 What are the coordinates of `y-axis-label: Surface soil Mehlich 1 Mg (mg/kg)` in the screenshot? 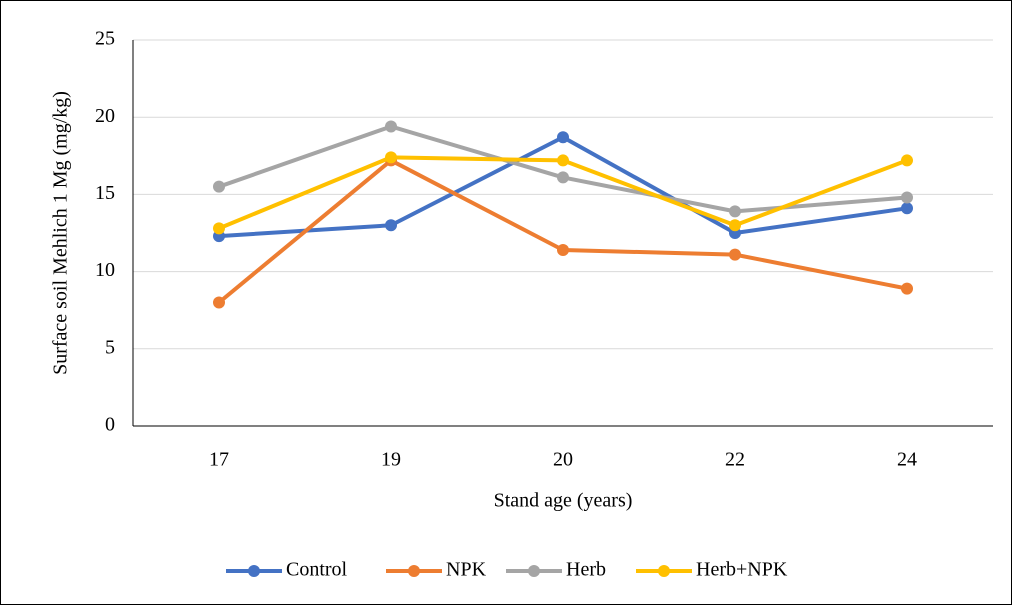 It's located at (61, 233).